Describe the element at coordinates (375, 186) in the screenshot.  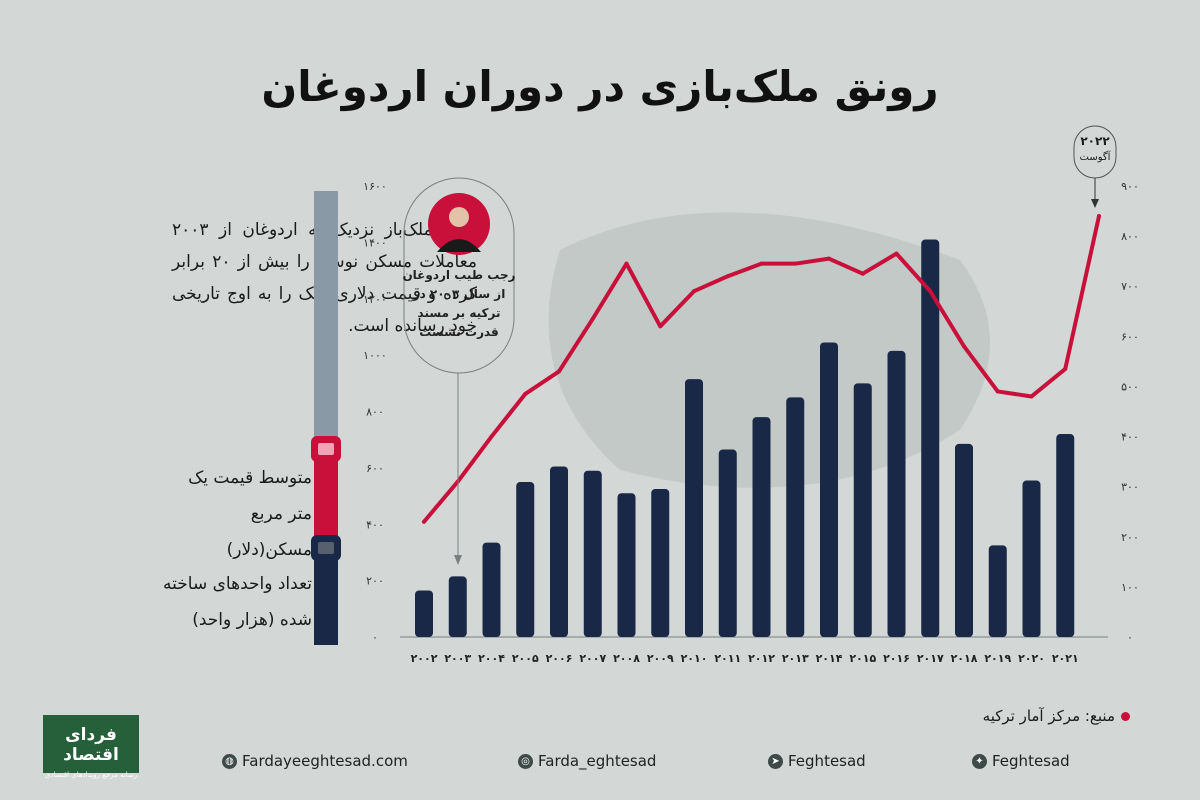
I see `left-tick-label: ۱۶۰۰` at that location.